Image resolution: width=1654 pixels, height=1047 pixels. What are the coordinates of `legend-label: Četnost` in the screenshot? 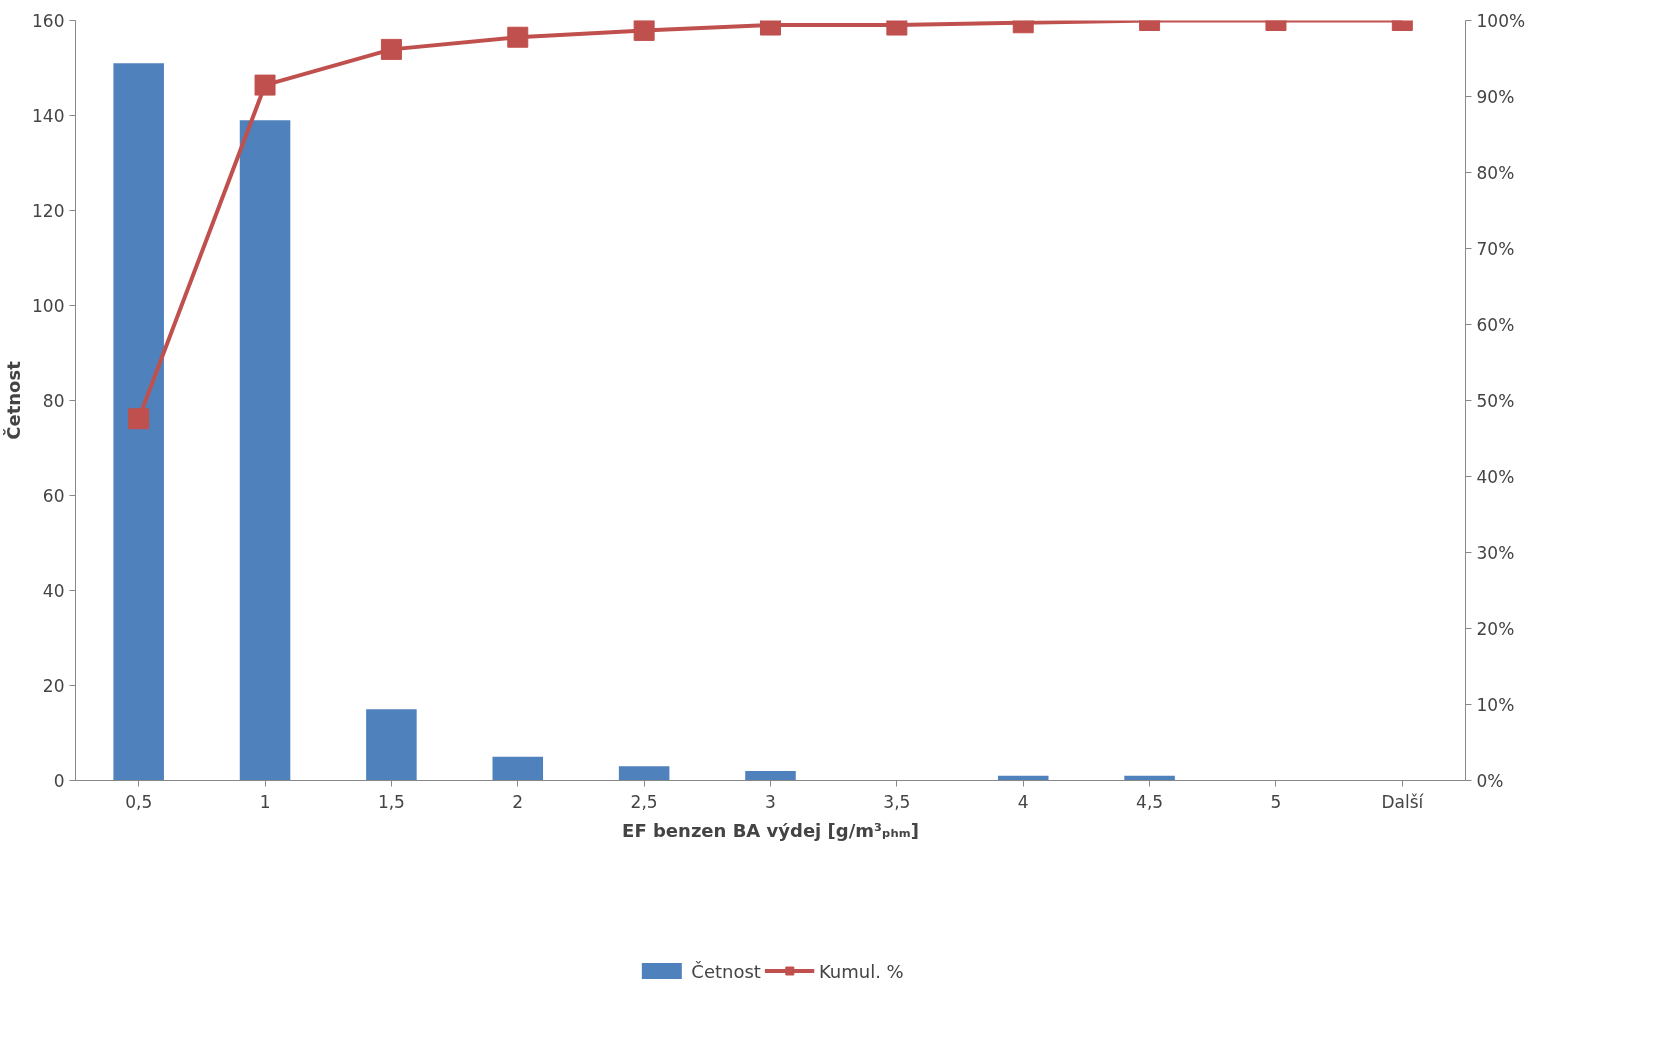 It's located at (726, 970).